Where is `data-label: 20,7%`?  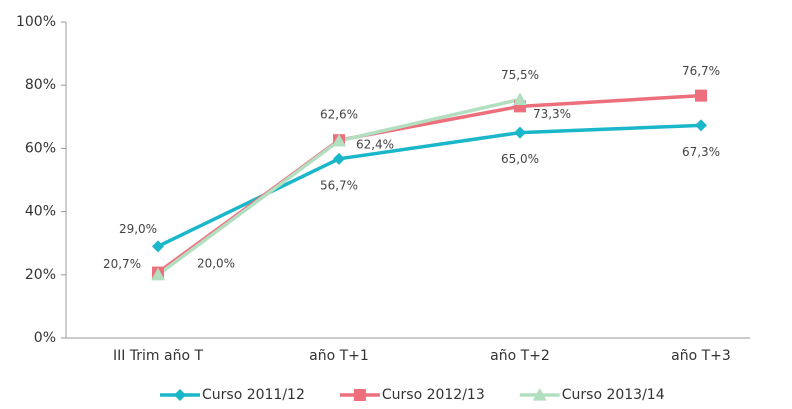
data-label: 20,7% is located at coordinates (122, 264).